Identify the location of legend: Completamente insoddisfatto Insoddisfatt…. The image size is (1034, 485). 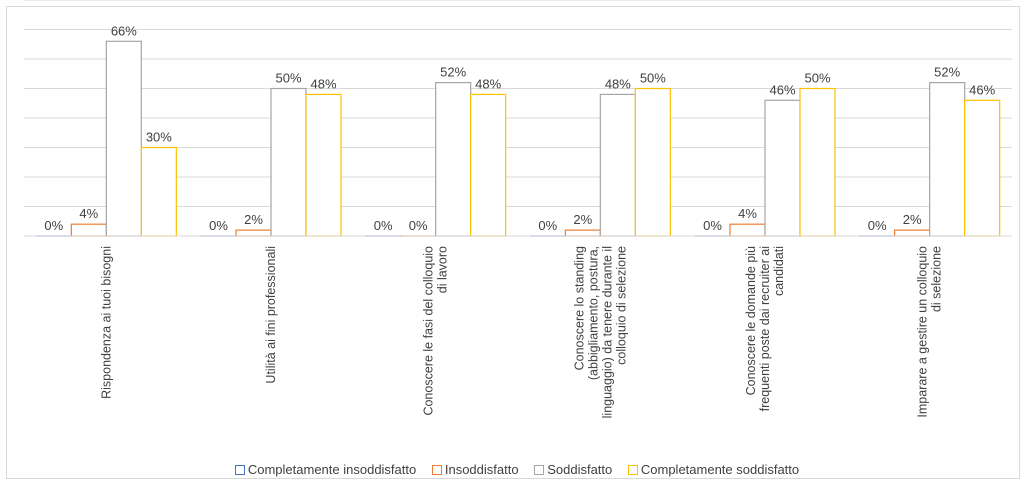
(517, 469).